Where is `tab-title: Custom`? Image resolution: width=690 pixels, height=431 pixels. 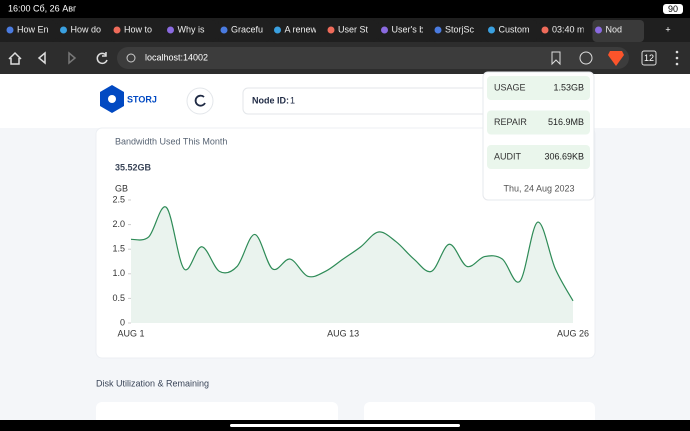
tab-title: Custom is located at coordinates (514, 29).